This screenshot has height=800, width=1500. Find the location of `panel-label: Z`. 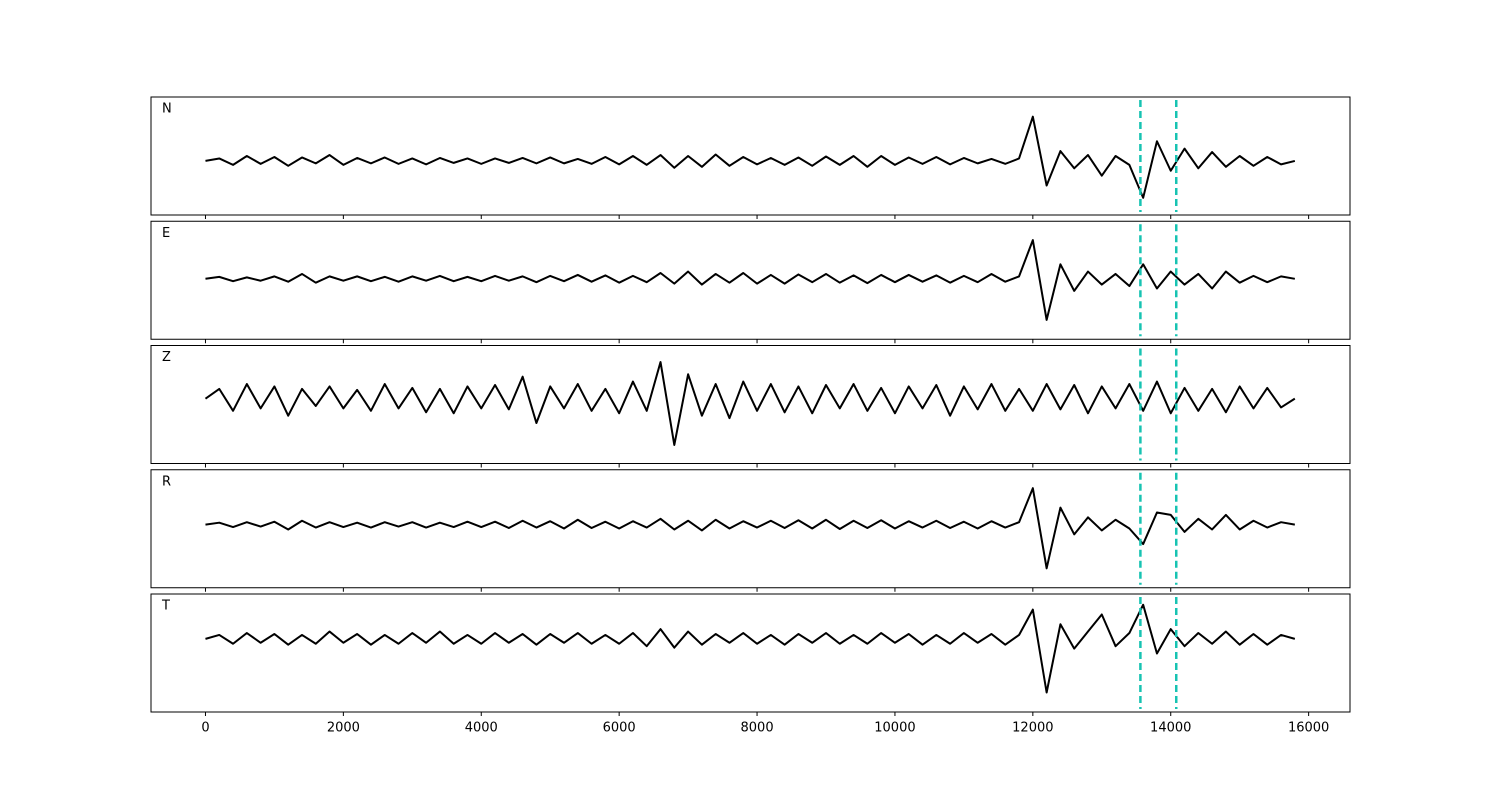

panel-label: Z is located at coordinates (166, 357).